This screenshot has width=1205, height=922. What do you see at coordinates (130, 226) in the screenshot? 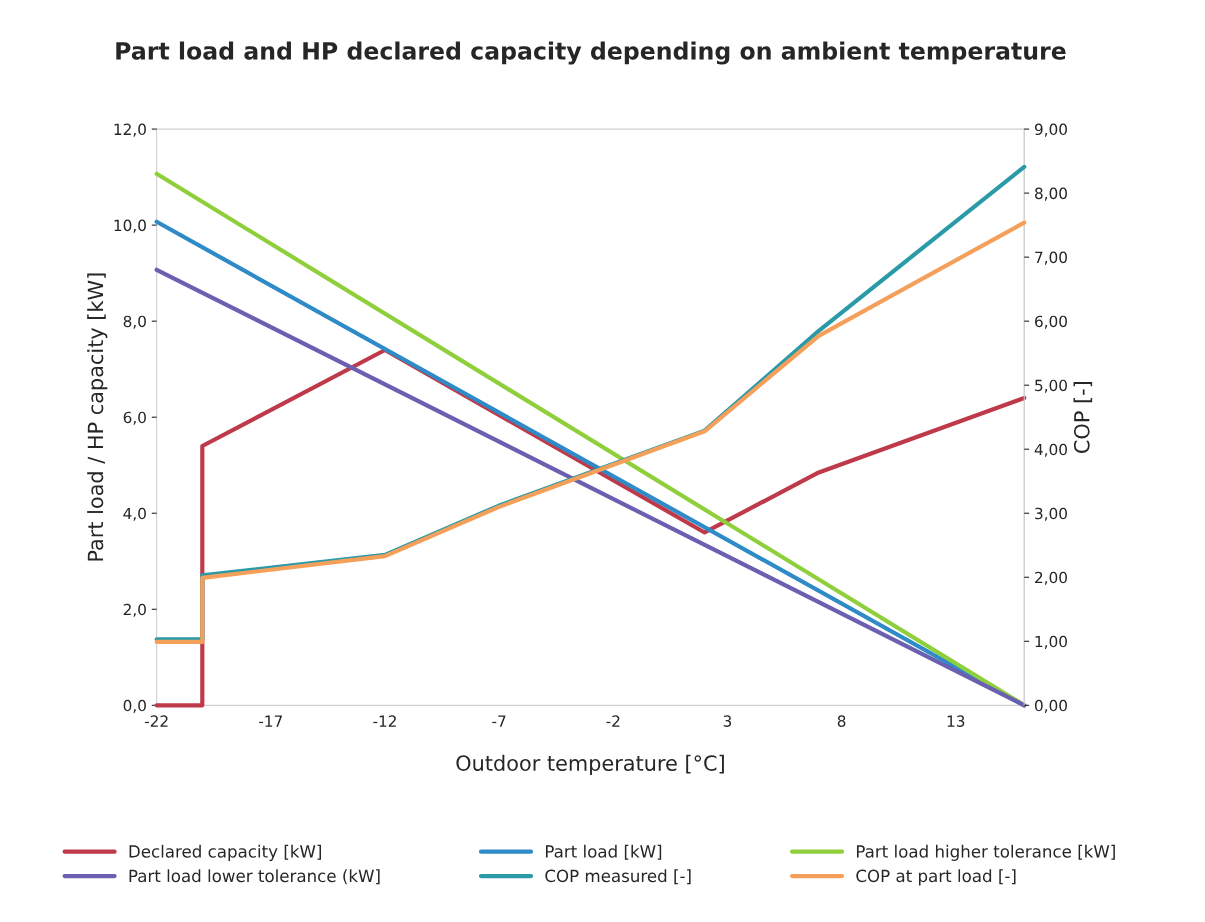
I see `y-tick-label: 10,0` at bounding box center [130, 226].